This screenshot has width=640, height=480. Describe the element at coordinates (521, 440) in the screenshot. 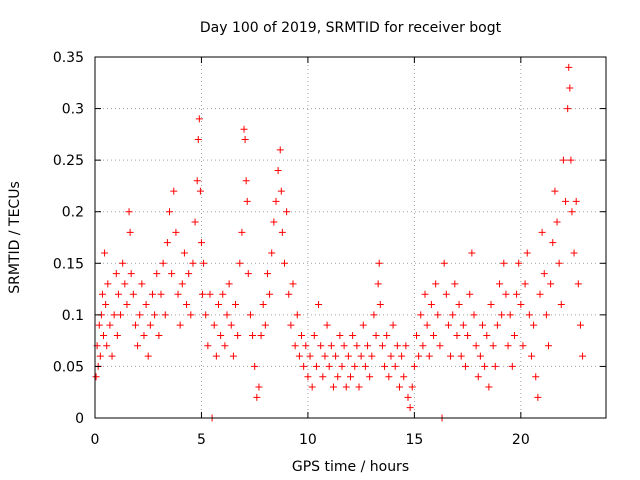

I see `x-tick-label: 20` at that location.